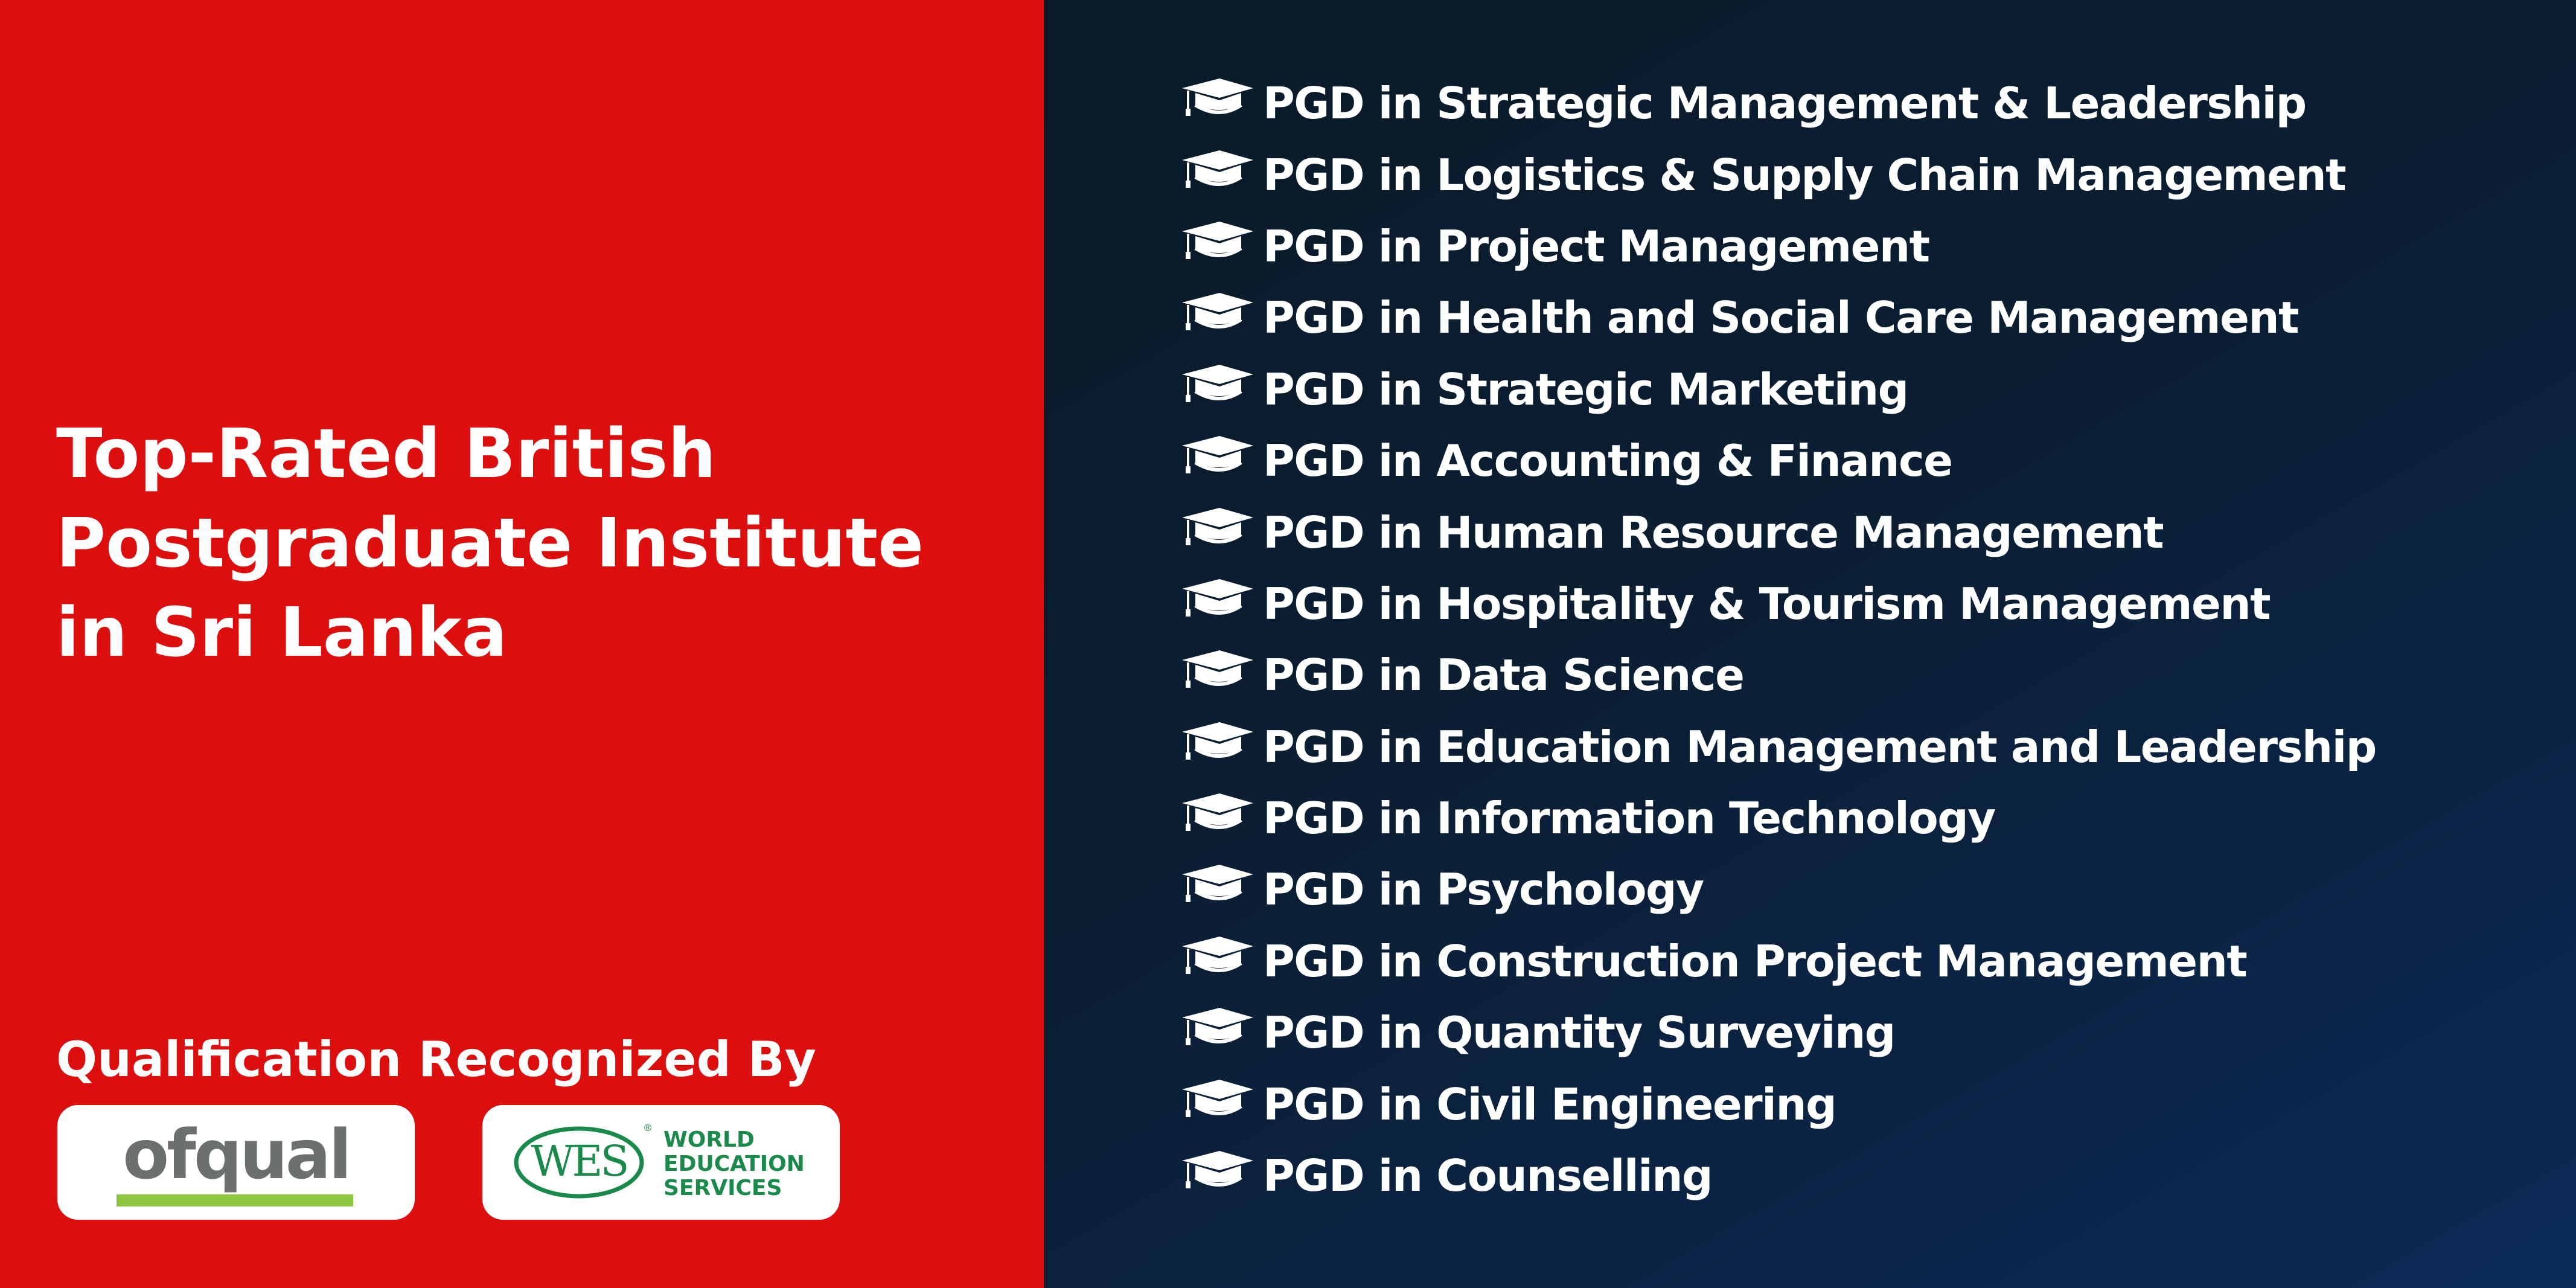 The width and height of the screenshot is (2576, 1288). I want to click on wes-word-2: EDUCATION, so click(734, 1164).